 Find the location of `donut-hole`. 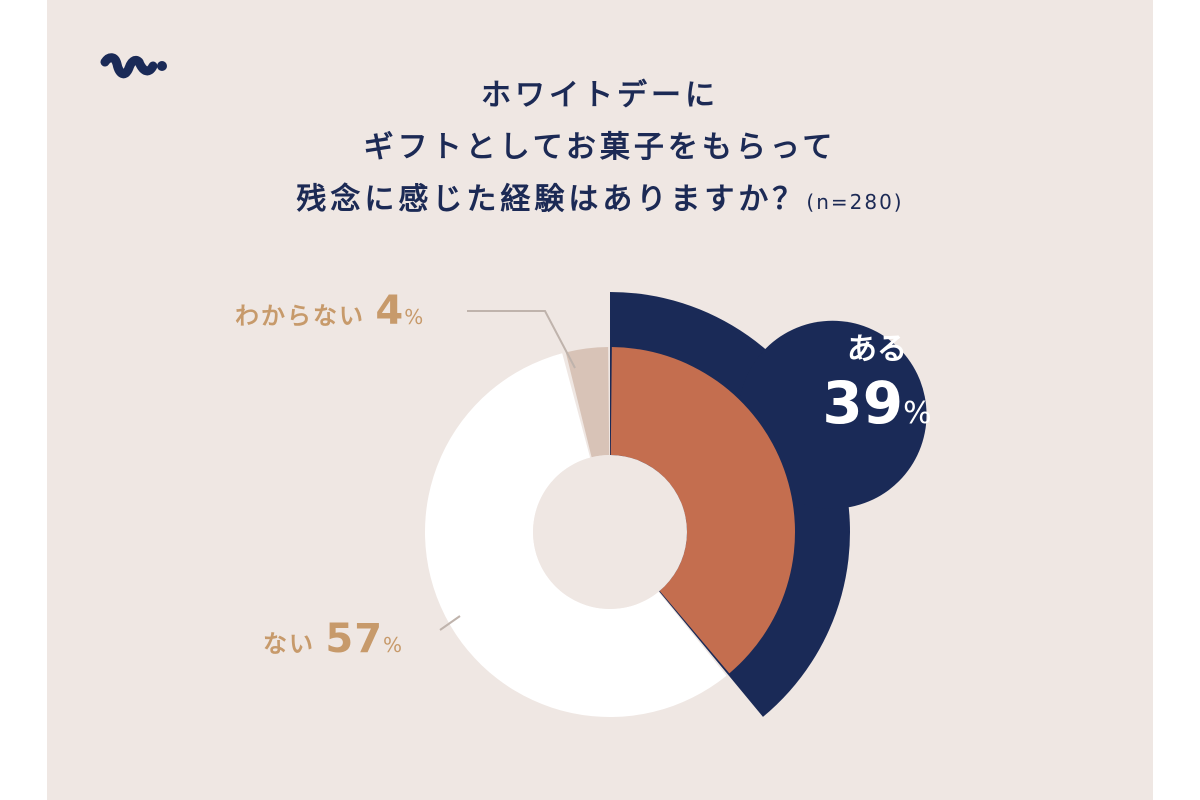

donut-hole is located at coordinates (610, 532).